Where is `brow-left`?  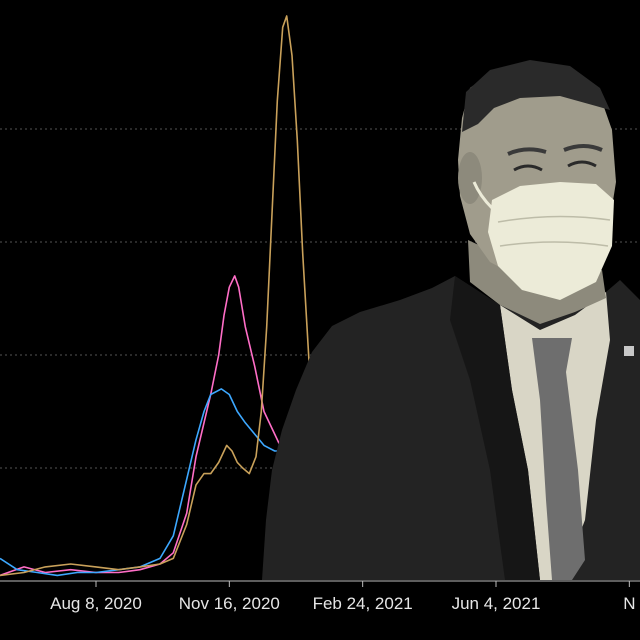 brow-left is located at coordinates (527, 151).